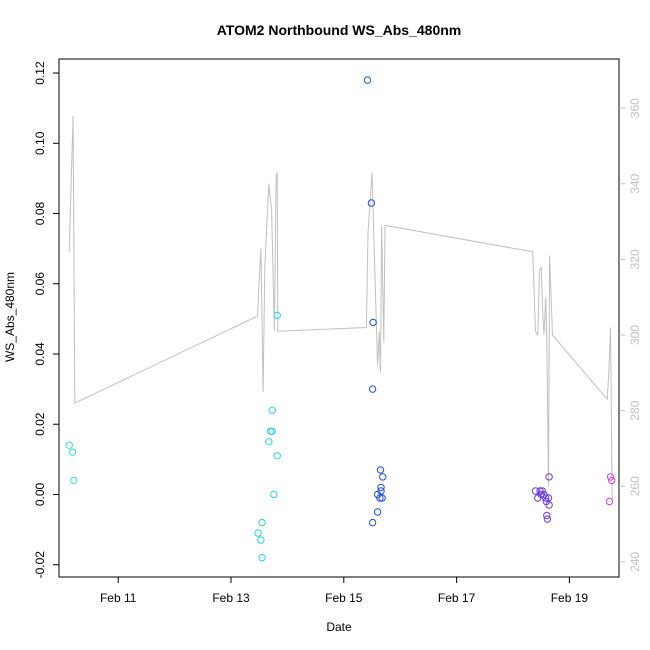  I want to click on x-axis-label: Date, so click(339, 627).